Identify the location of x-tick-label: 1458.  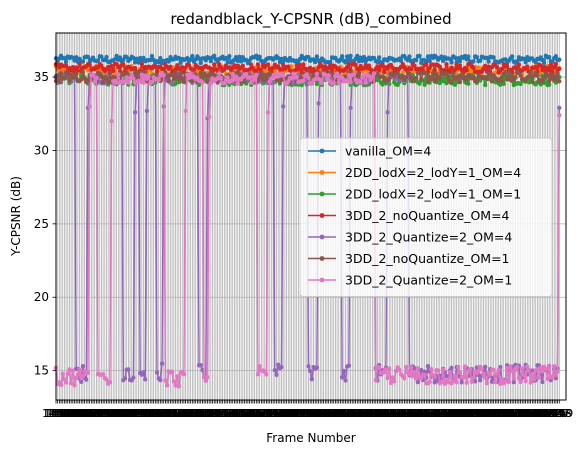
(69, 413).